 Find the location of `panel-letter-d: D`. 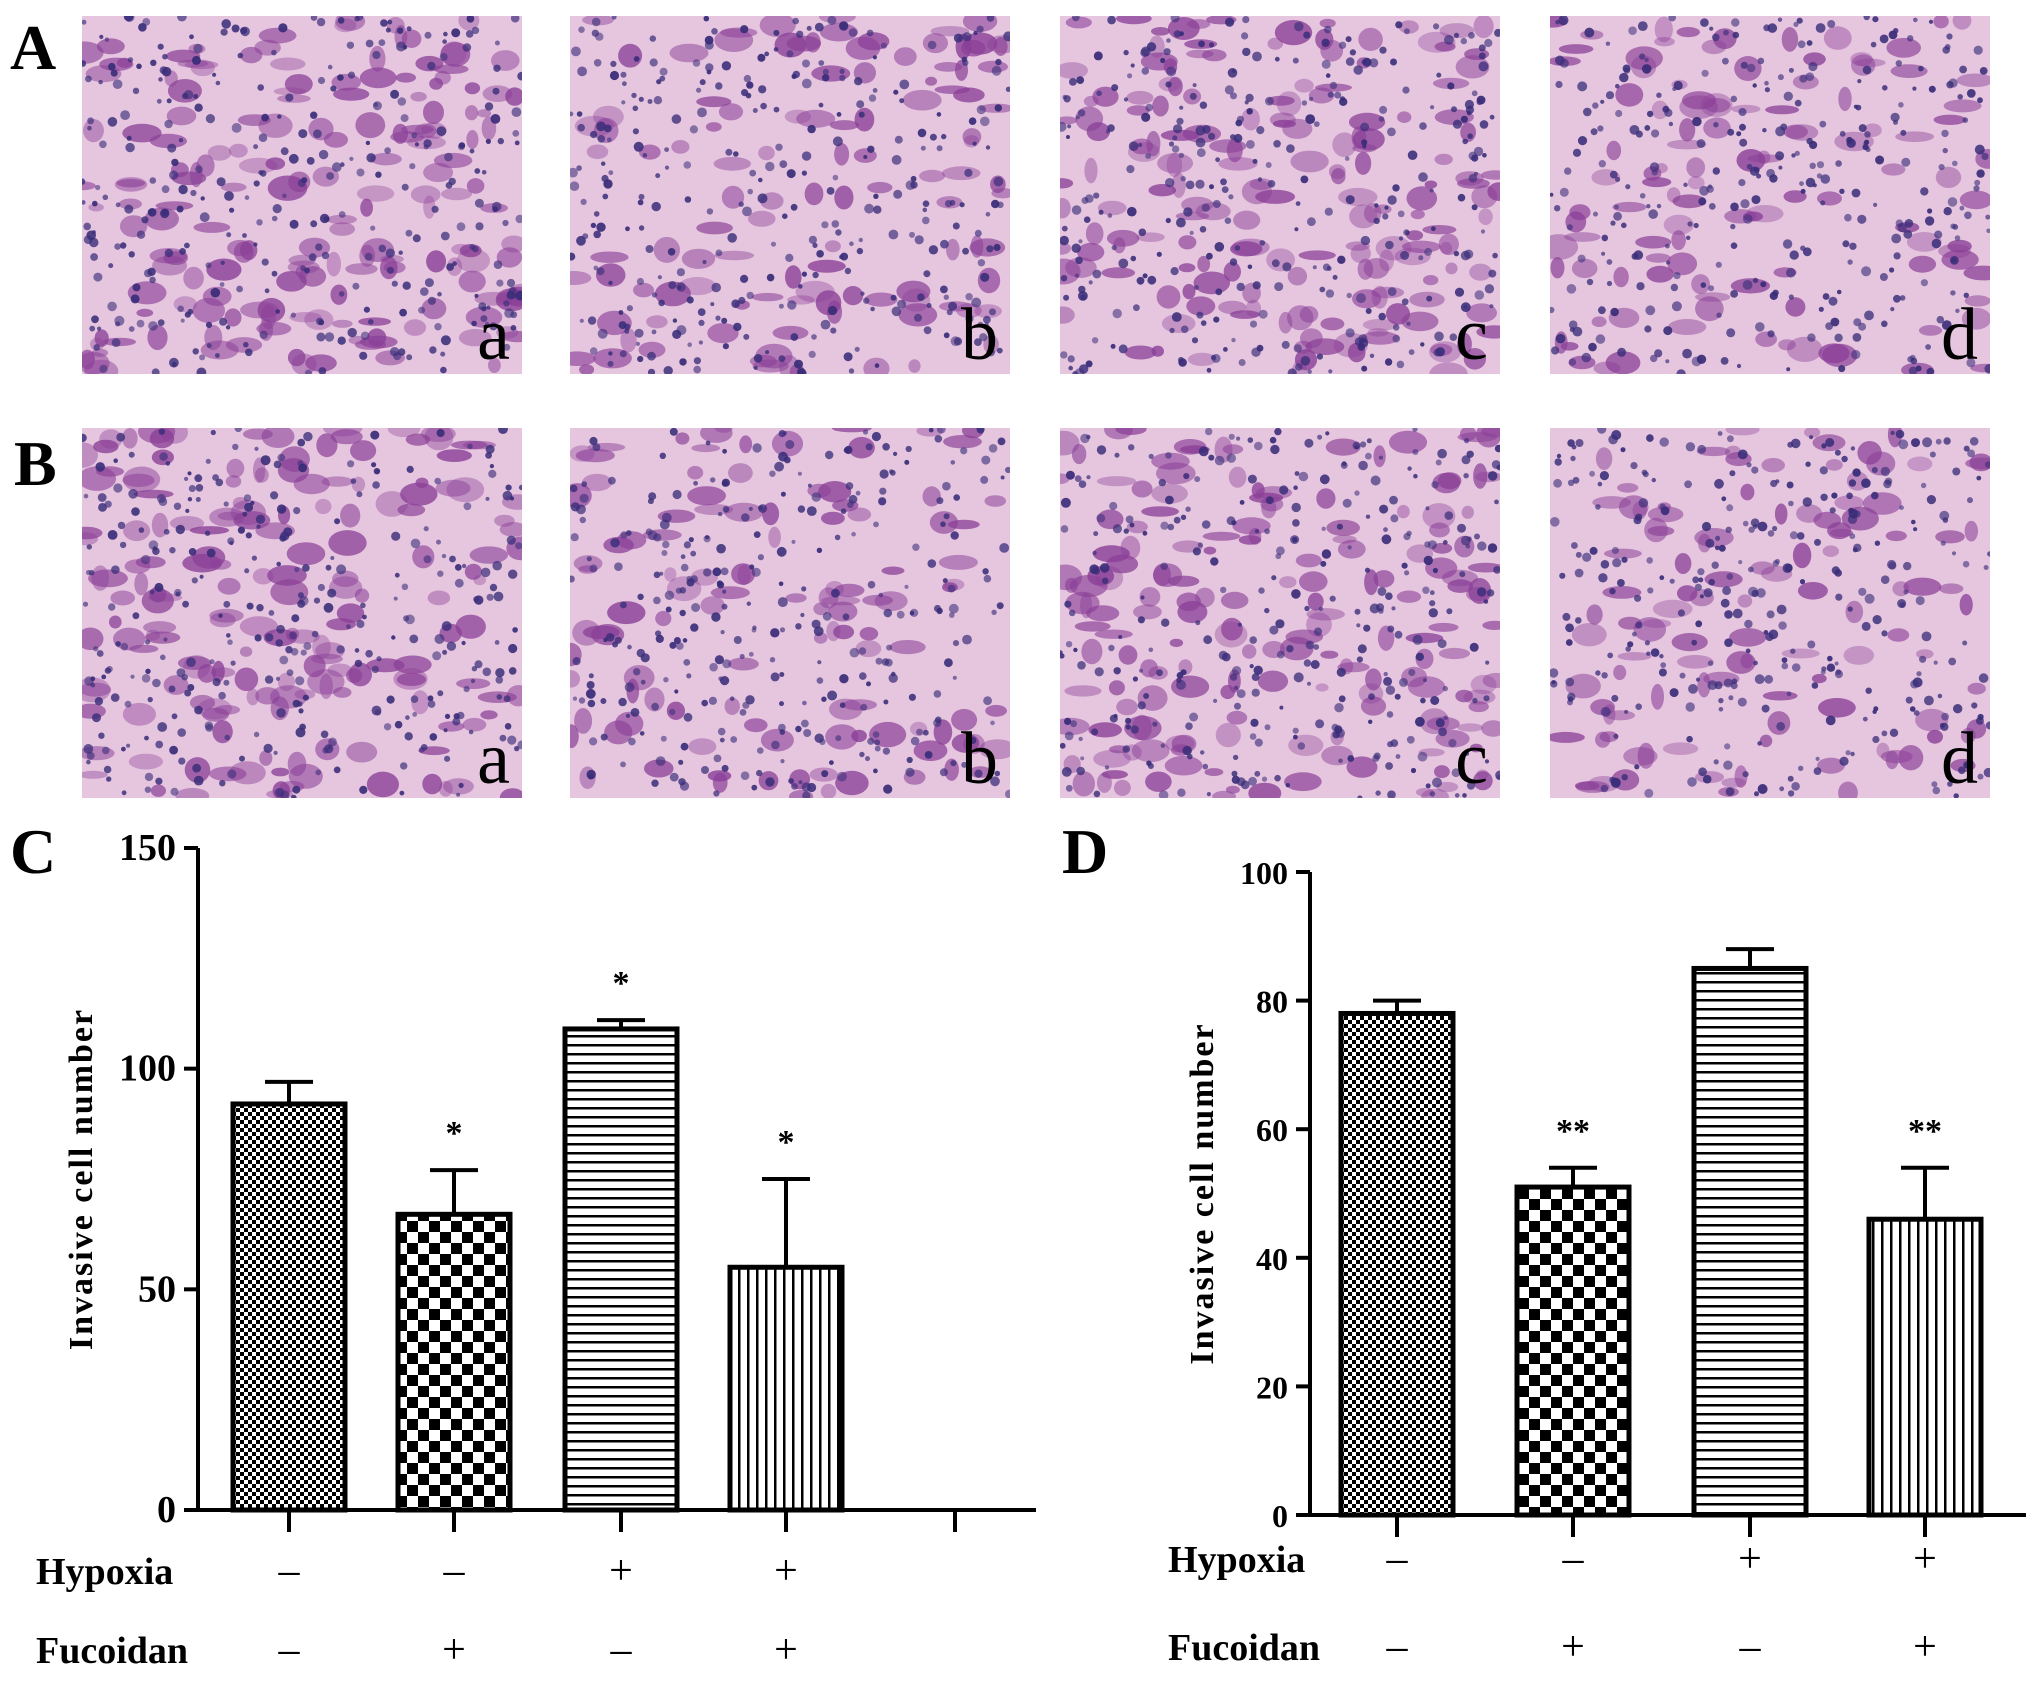

panel-letter-d: D is located at coordinates (1085, 851).